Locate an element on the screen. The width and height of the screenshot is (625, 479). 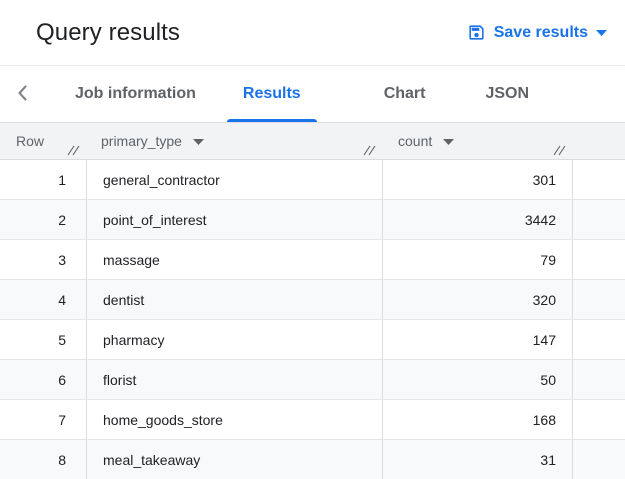
row-number-cell: 2 is located at coordinates (43, 219).